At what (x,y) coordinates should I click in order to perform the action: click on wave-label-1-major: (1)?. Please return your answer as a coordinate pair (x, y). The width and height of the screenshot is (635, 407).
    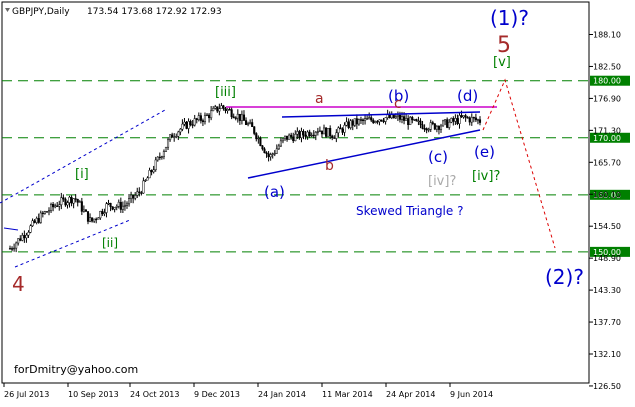
    Looking at the image, I should click on (509, 18).